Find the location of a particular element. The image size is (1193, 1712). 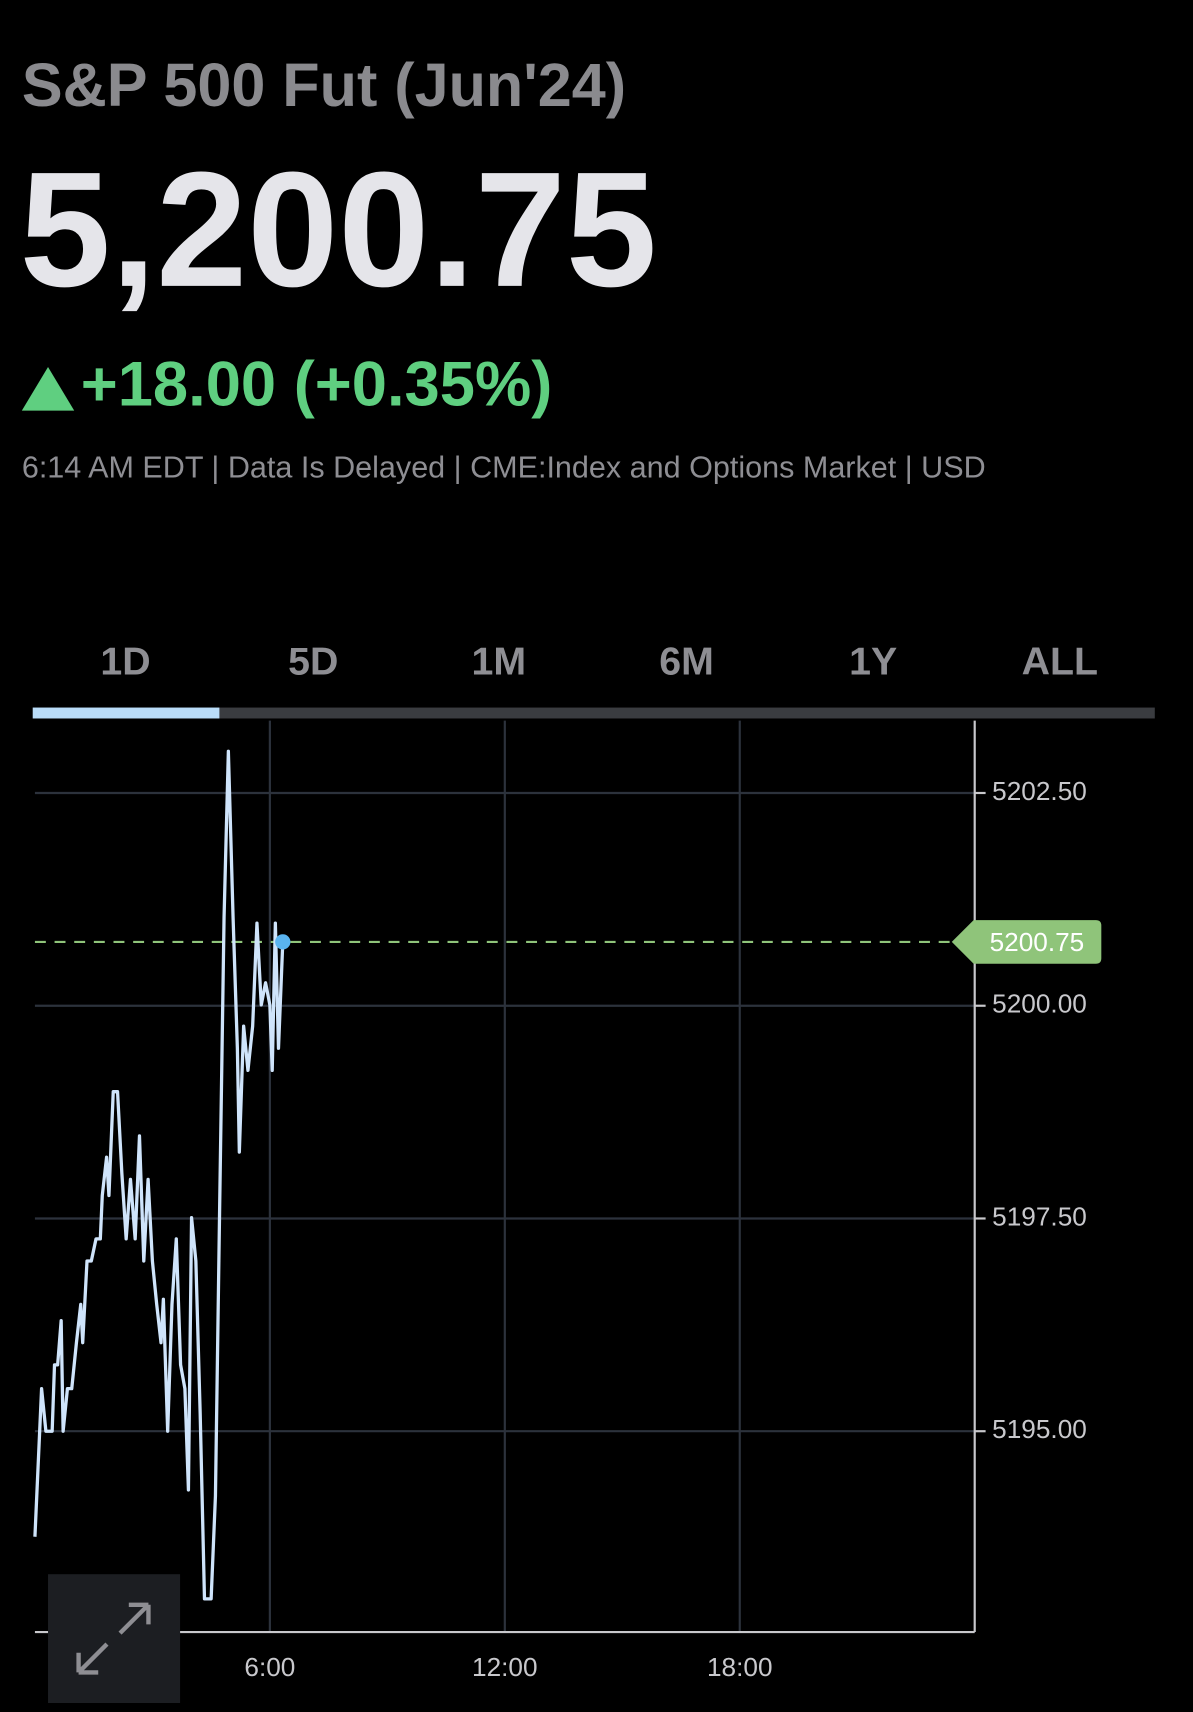

tab: 5D is located at coordinates (313, 661).